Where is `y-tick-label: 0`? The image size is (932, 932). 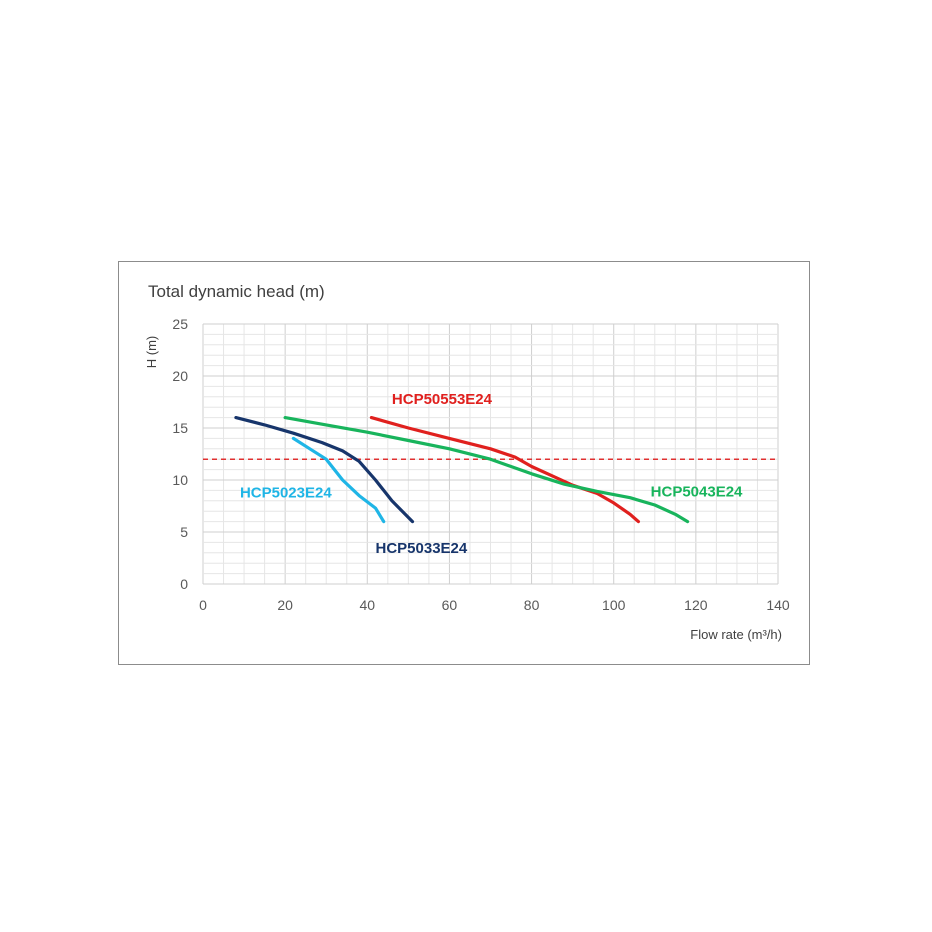
y-tick-label: 0 is located at coordinates (184, 584).